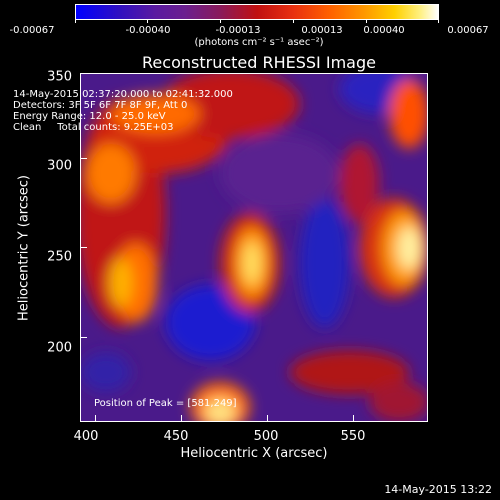  I want to click on colorbar-tick: -0.00013, so click(238, 30).